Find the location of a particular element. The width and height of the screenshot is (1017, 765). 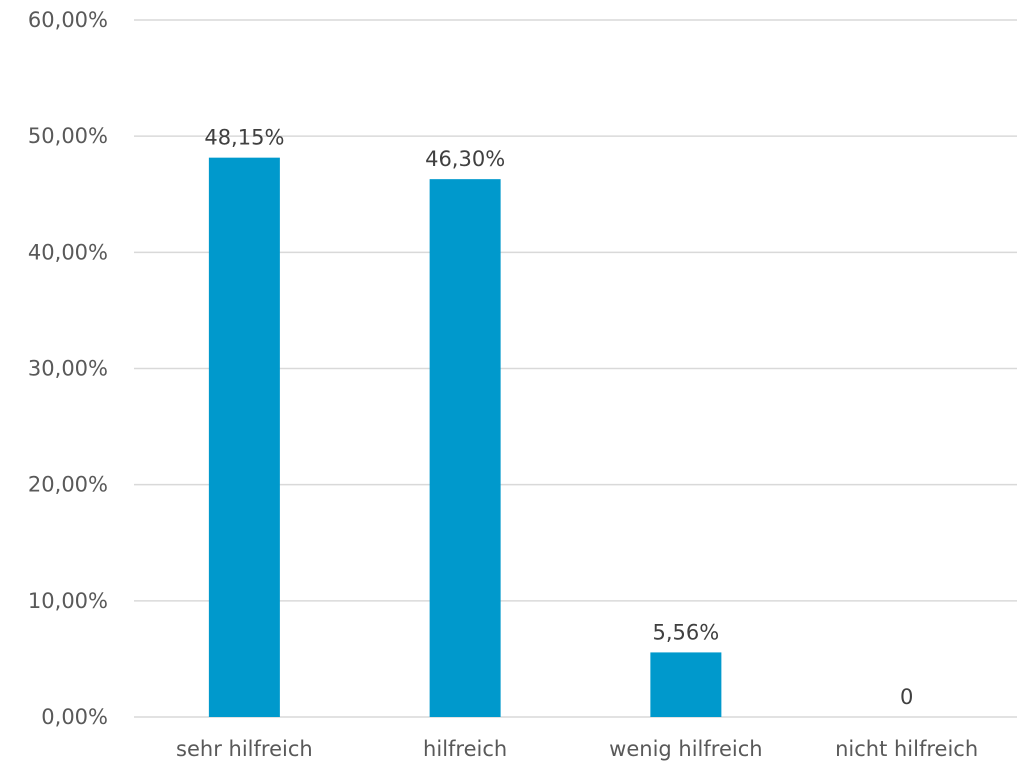

y-tick-label: 30,00% is located at coordinates (68, 369).